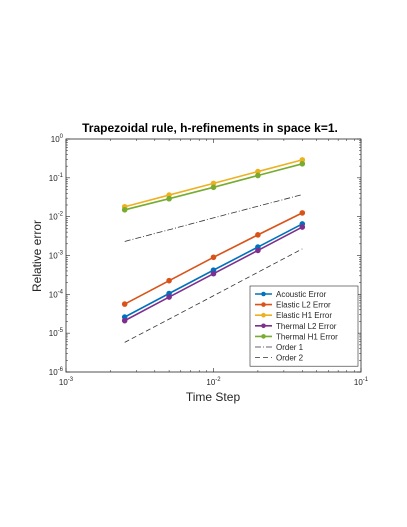 This screenshot has height=527, width=407. I want to click on series-thermal-h1-error, so click(213, 186).